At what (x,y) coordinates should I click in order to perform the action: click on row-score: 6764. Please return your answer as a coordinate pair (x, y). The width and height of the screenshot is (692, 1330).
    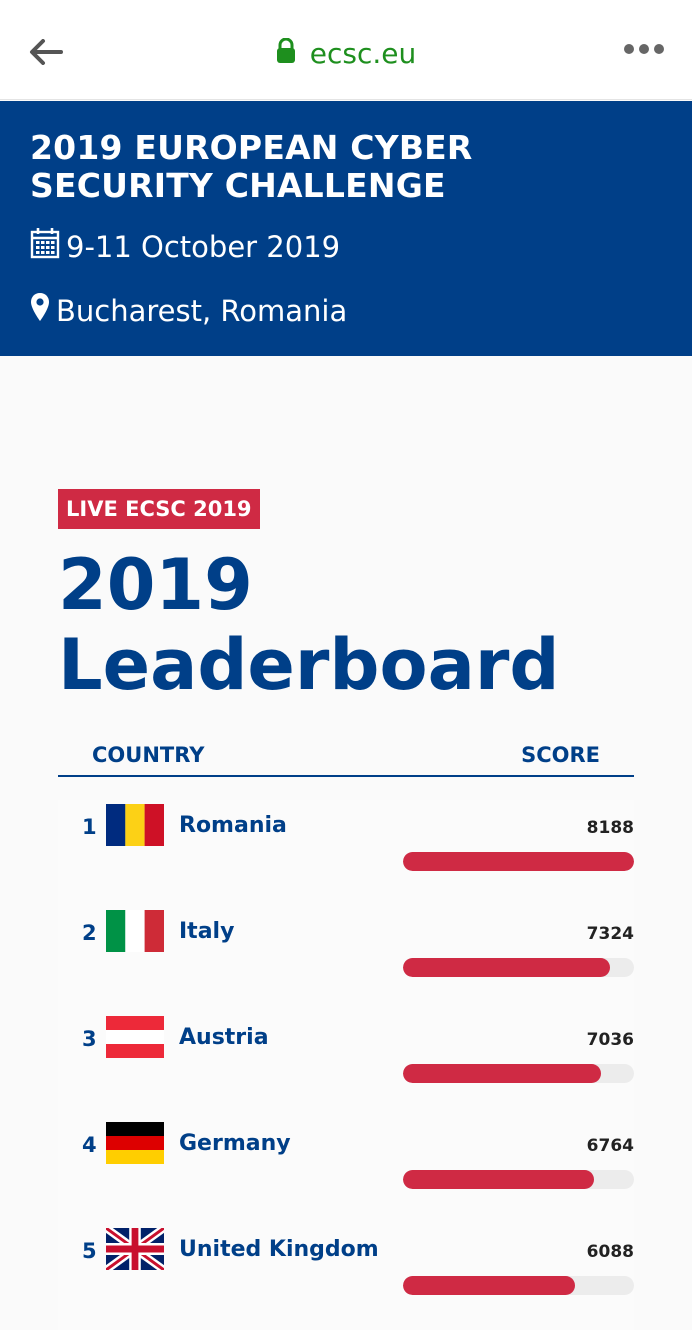
    Looking at the image, I should click on (610, 1146).